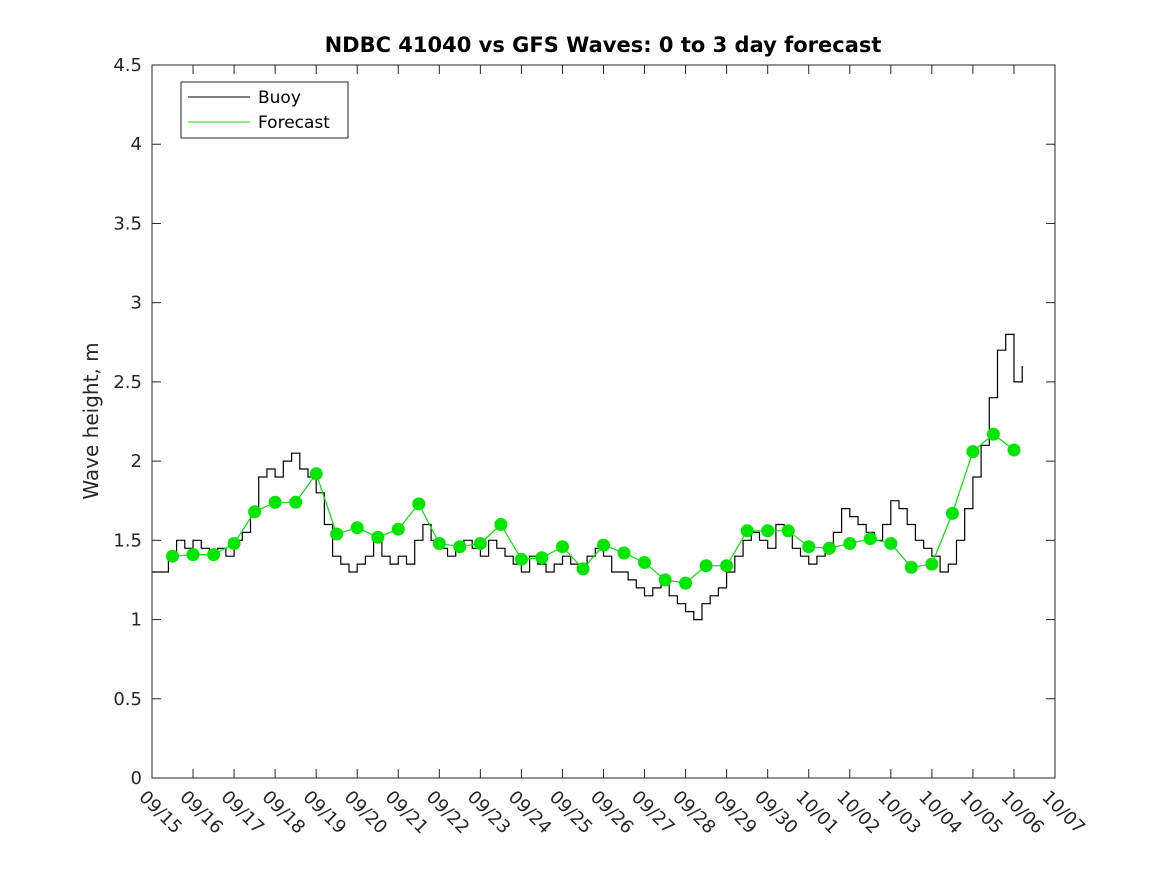 The image size is (1167, 875). What do you see at coordinates (91, 420) in the screenshot?
I see `y-axis-label: Wave height, m` at bounding box center [91, 420].